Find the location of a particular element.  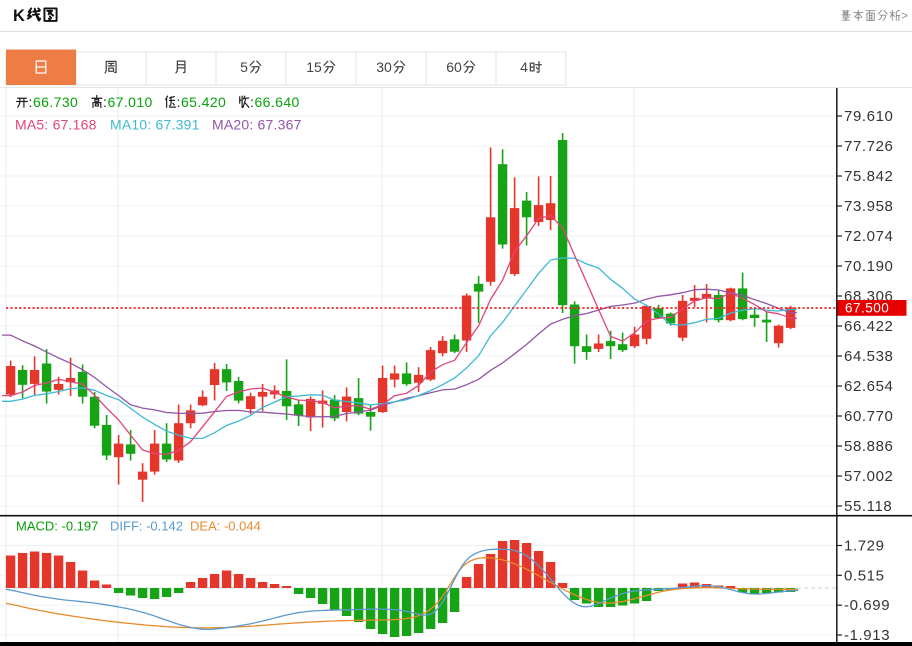

svg-text: MACD: -0.197 is located at coordinates (57, 526).